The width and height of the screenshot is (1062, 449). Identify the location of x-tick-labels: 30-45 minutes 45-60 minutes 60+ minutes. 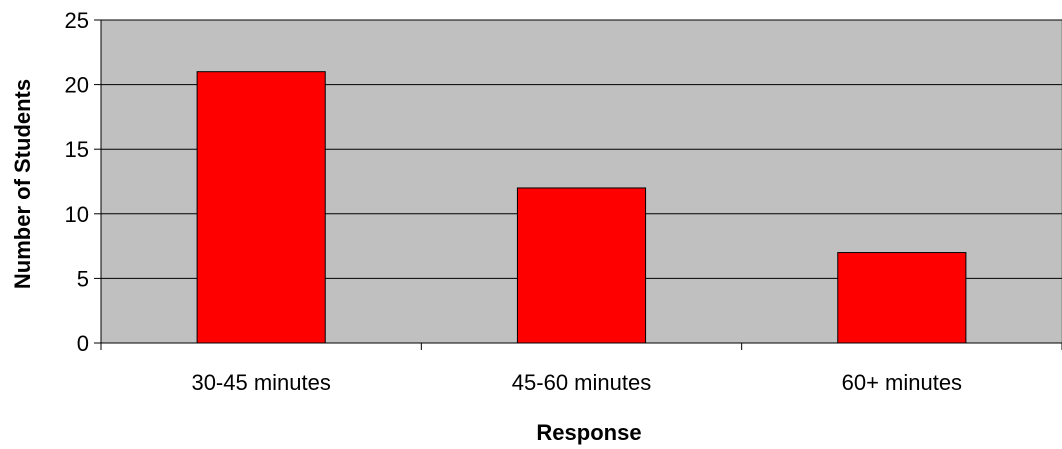
(576, 382).